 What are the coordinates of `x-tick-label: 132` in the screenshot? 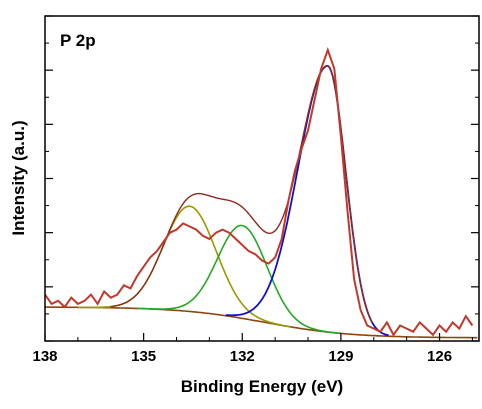 It's located at (242, 356).